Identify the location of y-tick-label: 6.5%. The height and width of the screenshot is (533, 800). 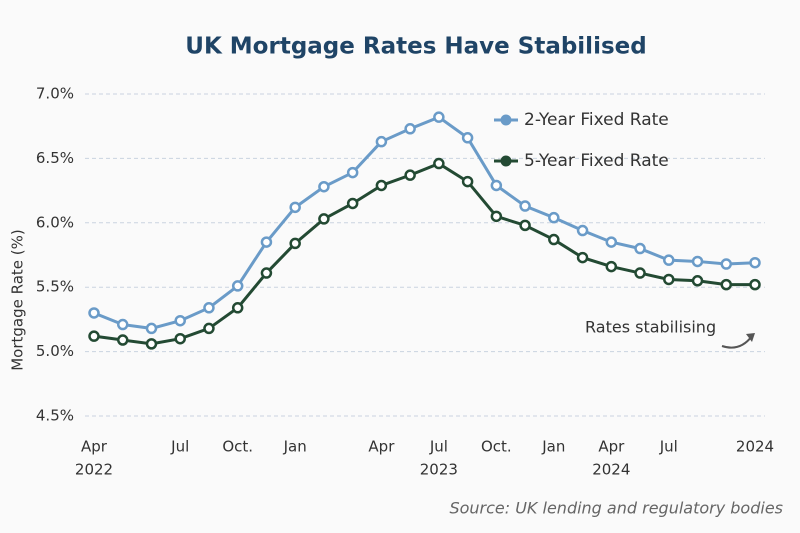
(55, 158).